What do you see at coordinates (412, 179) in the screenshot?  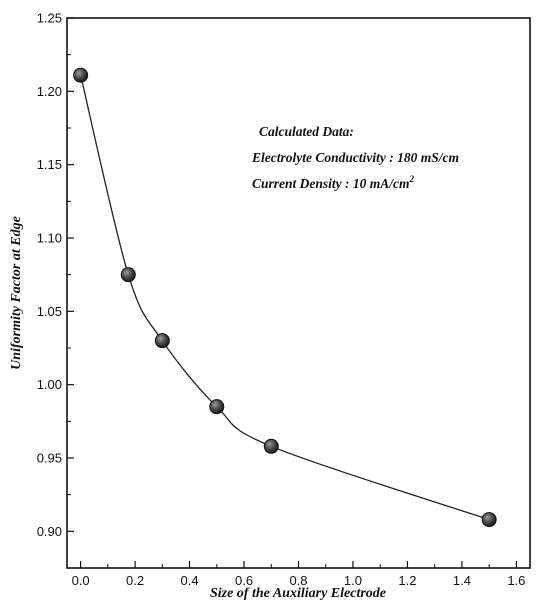 I see `annotation-superscript: 2` at bounding box center [412, 179].